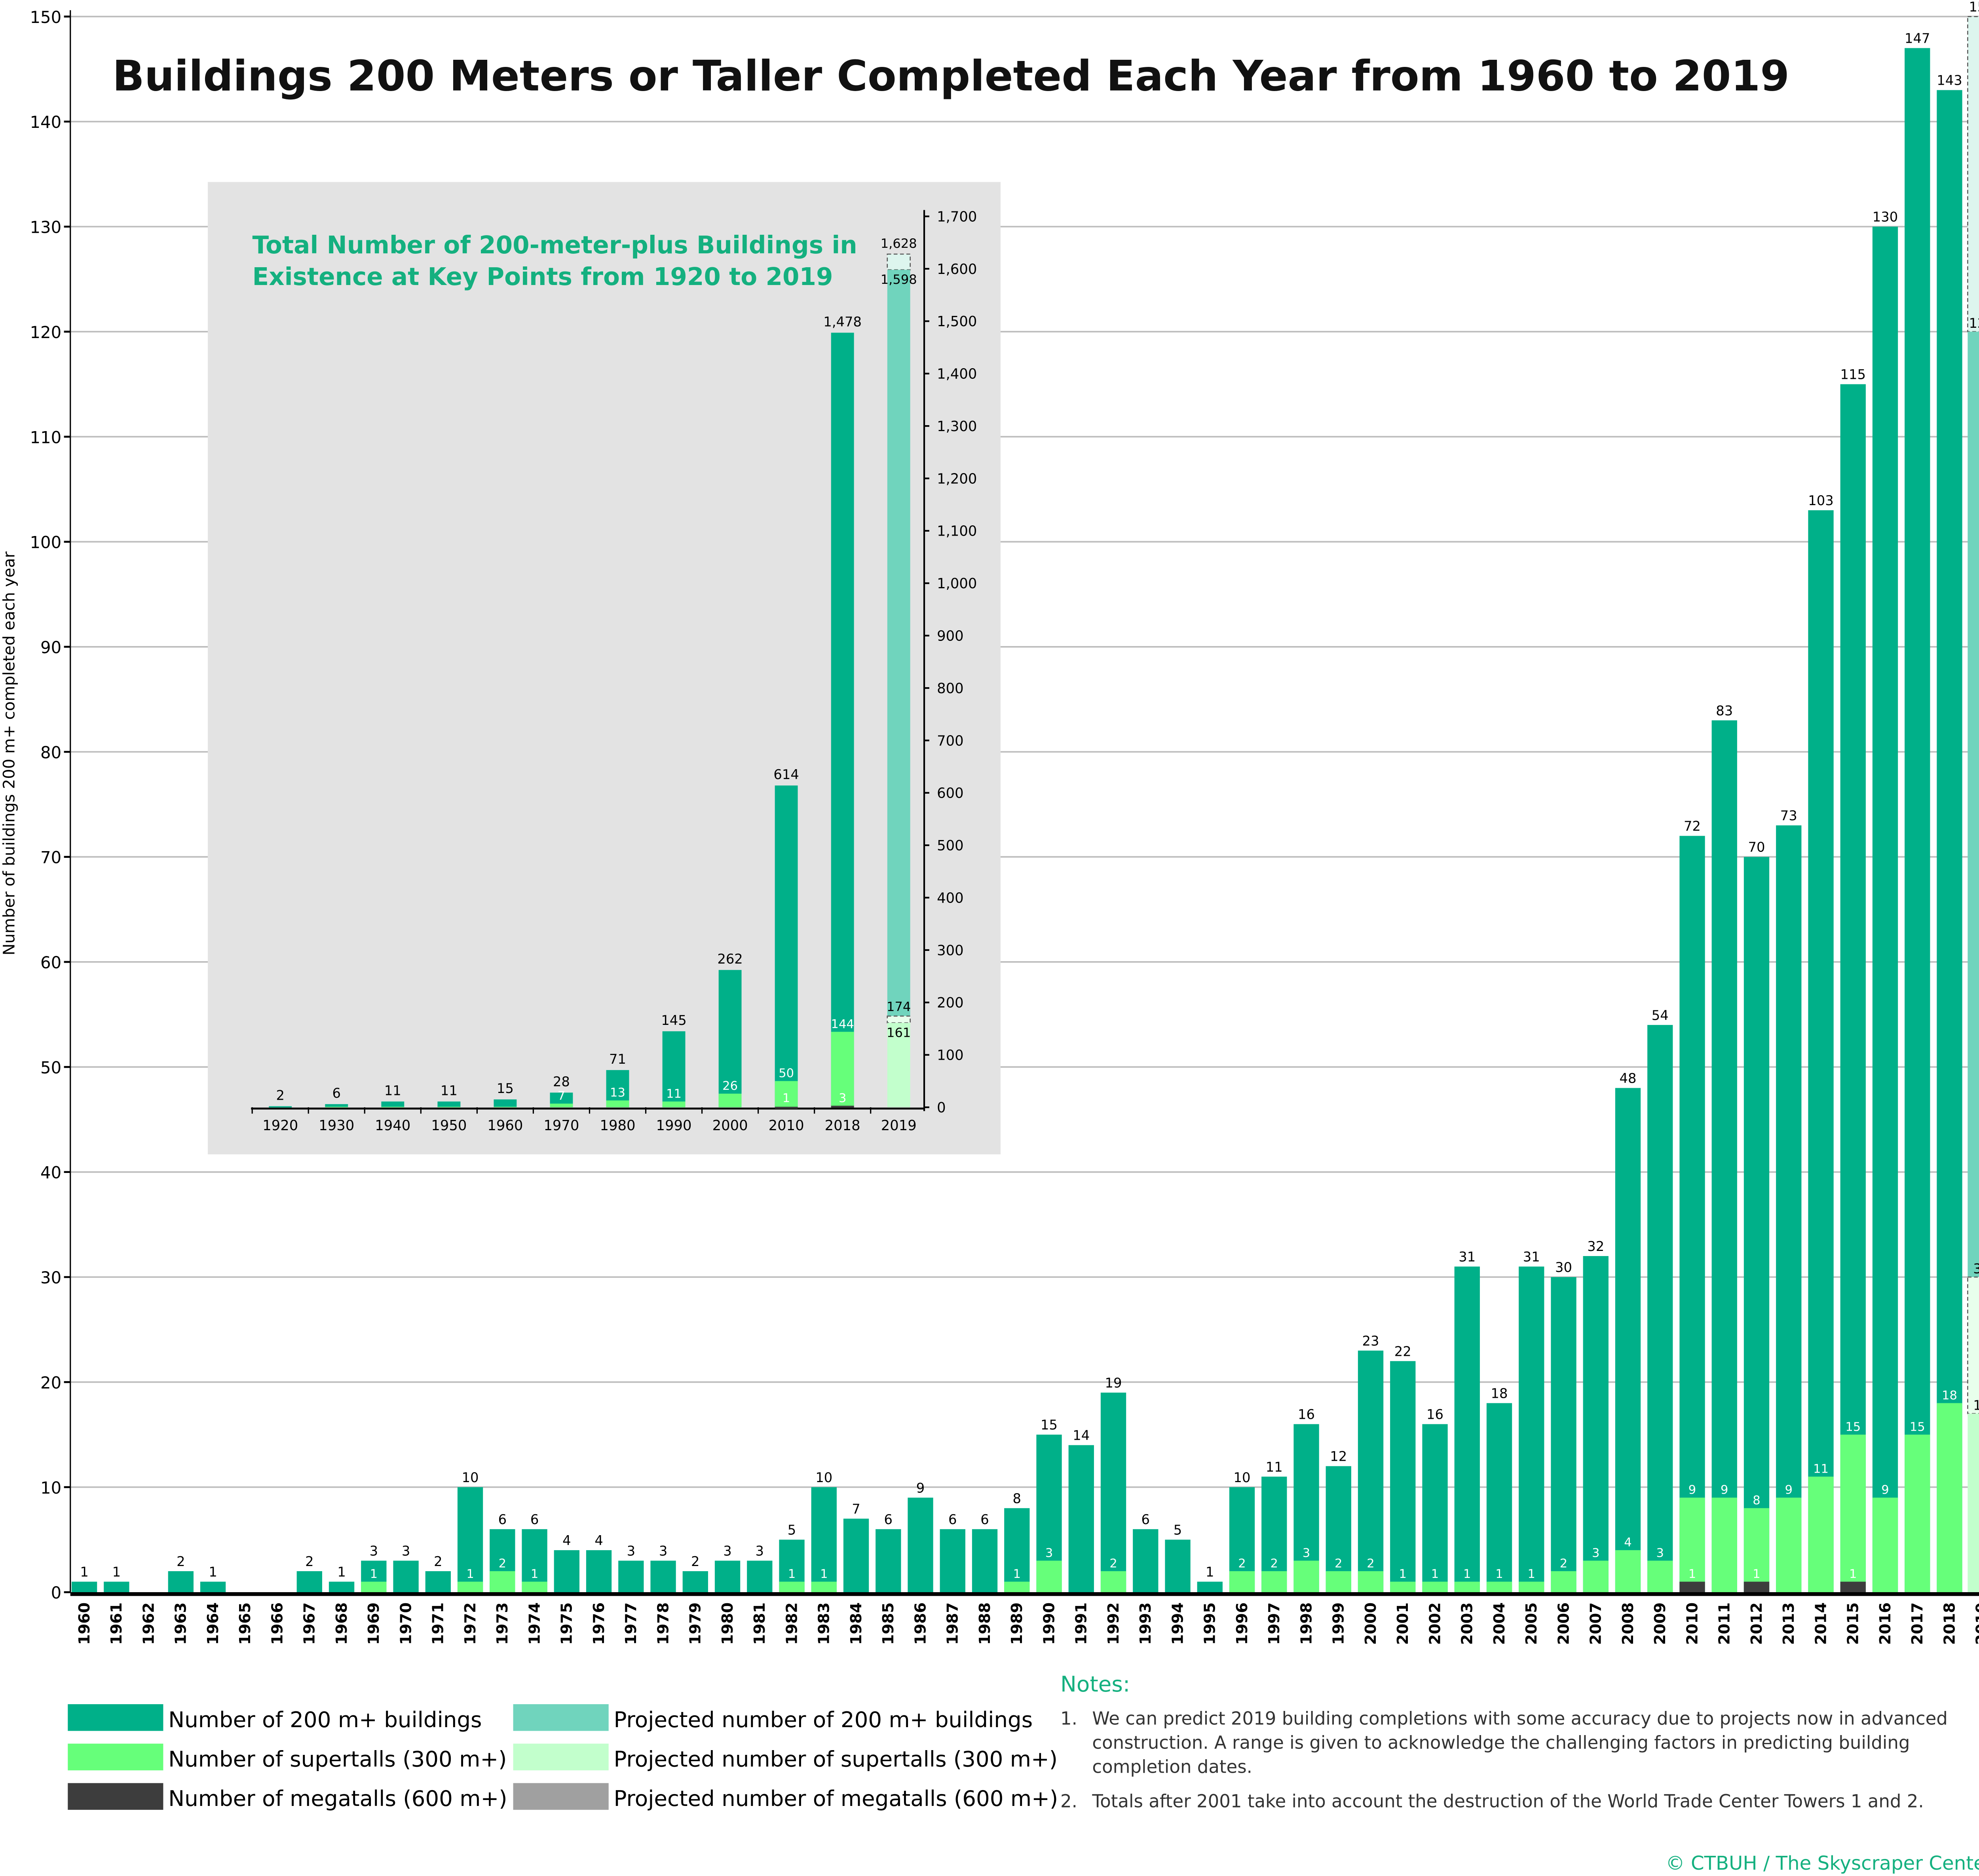 This screenshot has width=1979, height=1876. What do you see at coordinates (950, 688) in the screenshot?
I see `inset-y-tick-label: 800` at bounding box center [950, 688].